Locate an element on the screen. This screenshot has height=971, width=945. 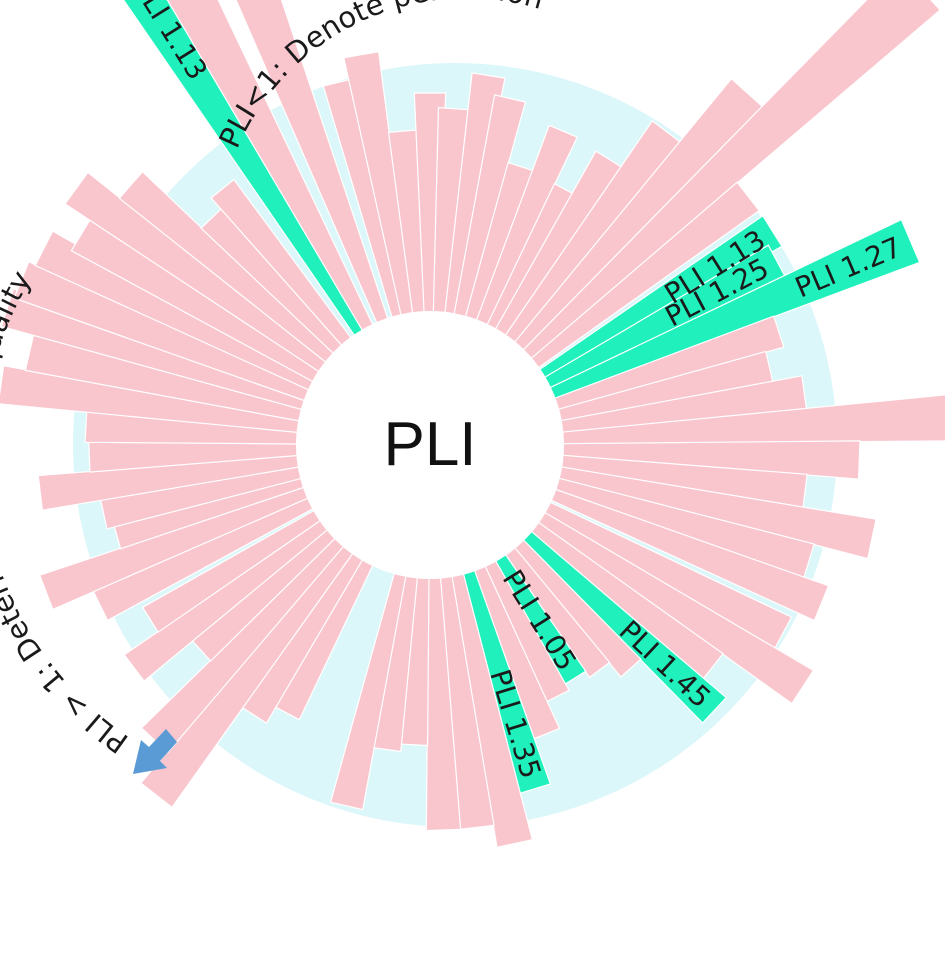
center-label: PLI is located at coordinates (429, 444).